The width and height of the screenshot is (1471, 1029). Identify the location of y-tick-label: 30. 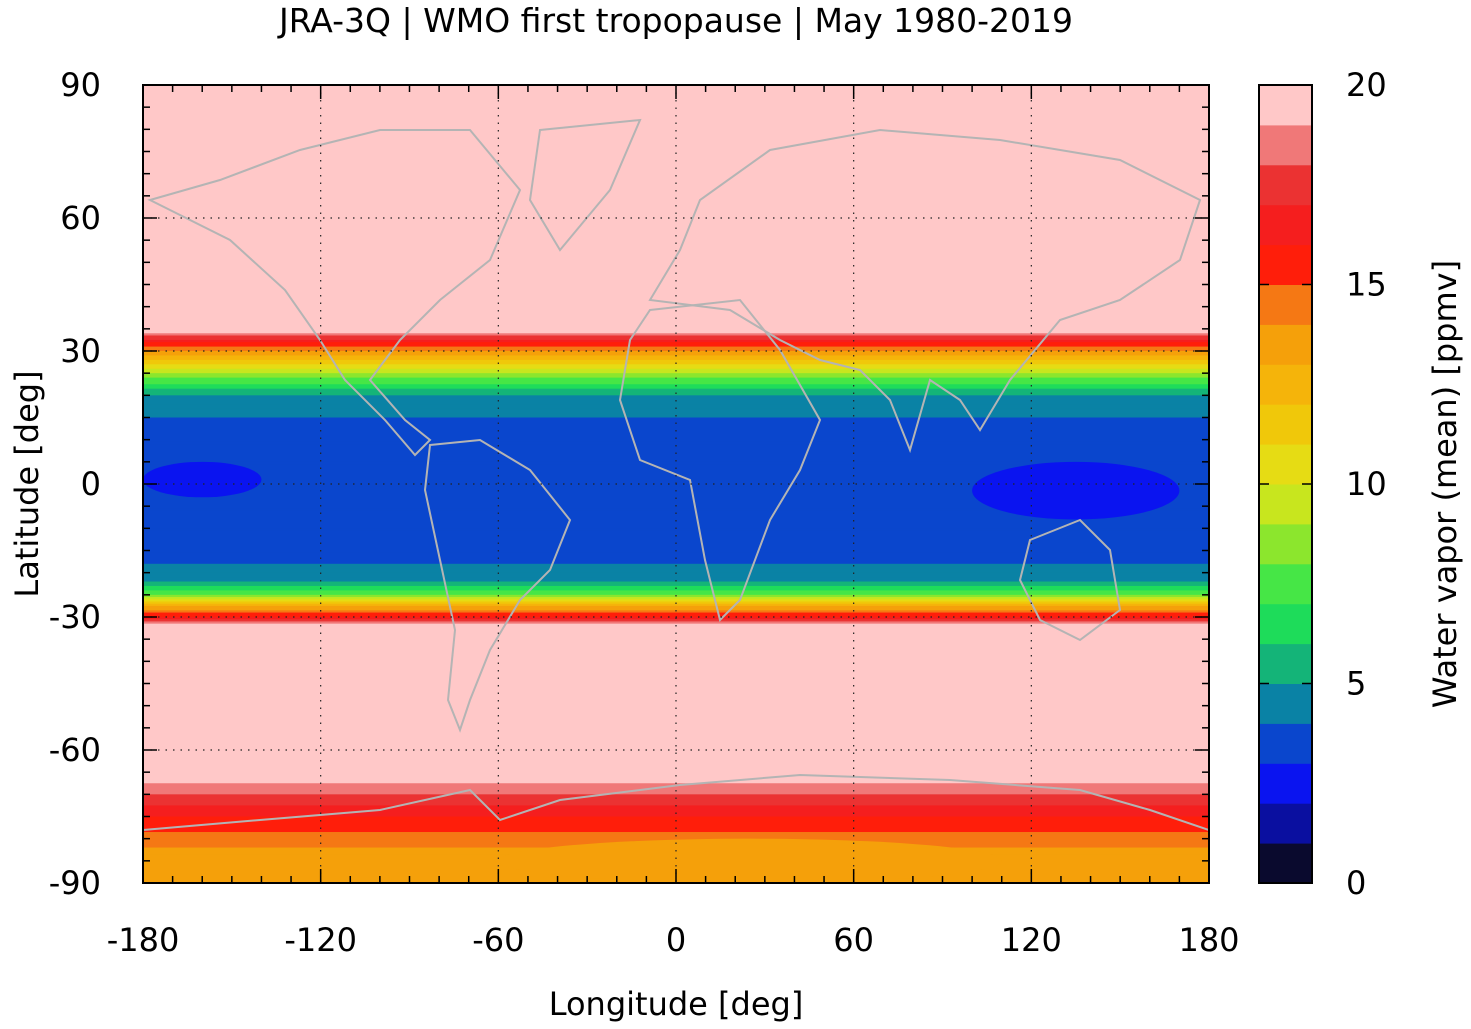
(80, 351).